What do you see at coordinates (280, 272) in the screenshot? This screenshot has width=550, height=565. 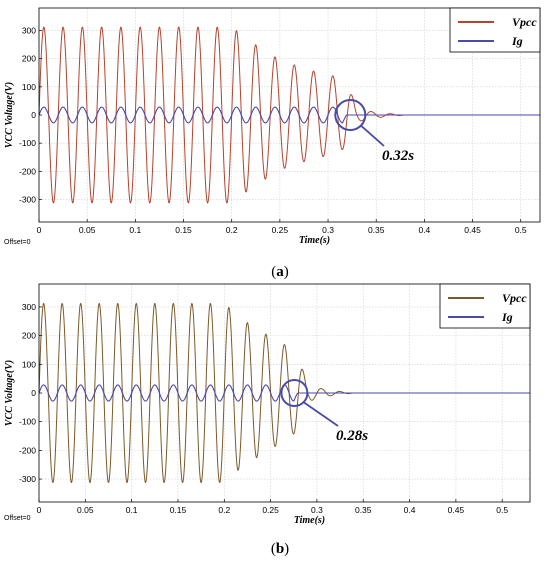 I see `panel-label: (a)` at bounding box center [280, 272].